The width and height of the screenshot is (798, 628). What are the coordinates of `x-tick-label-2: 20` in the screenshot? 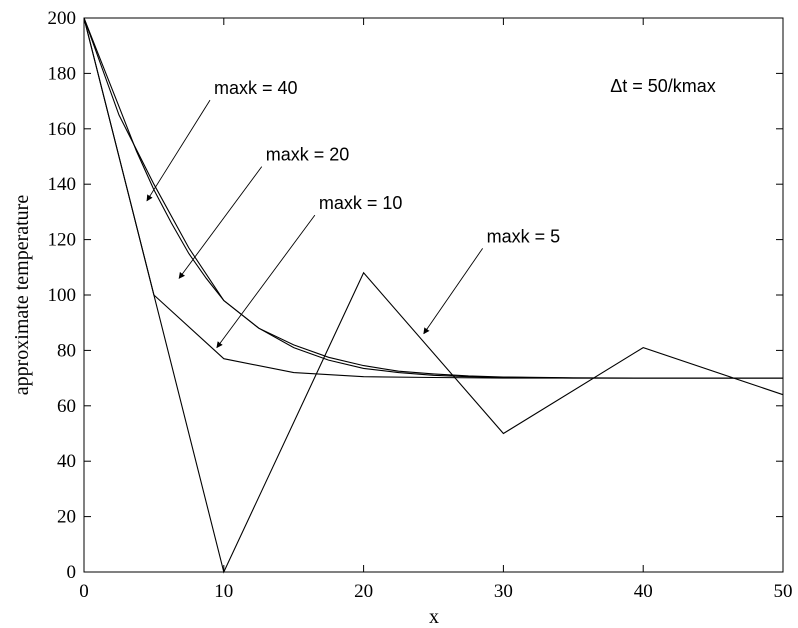 It's located at (363, 591).